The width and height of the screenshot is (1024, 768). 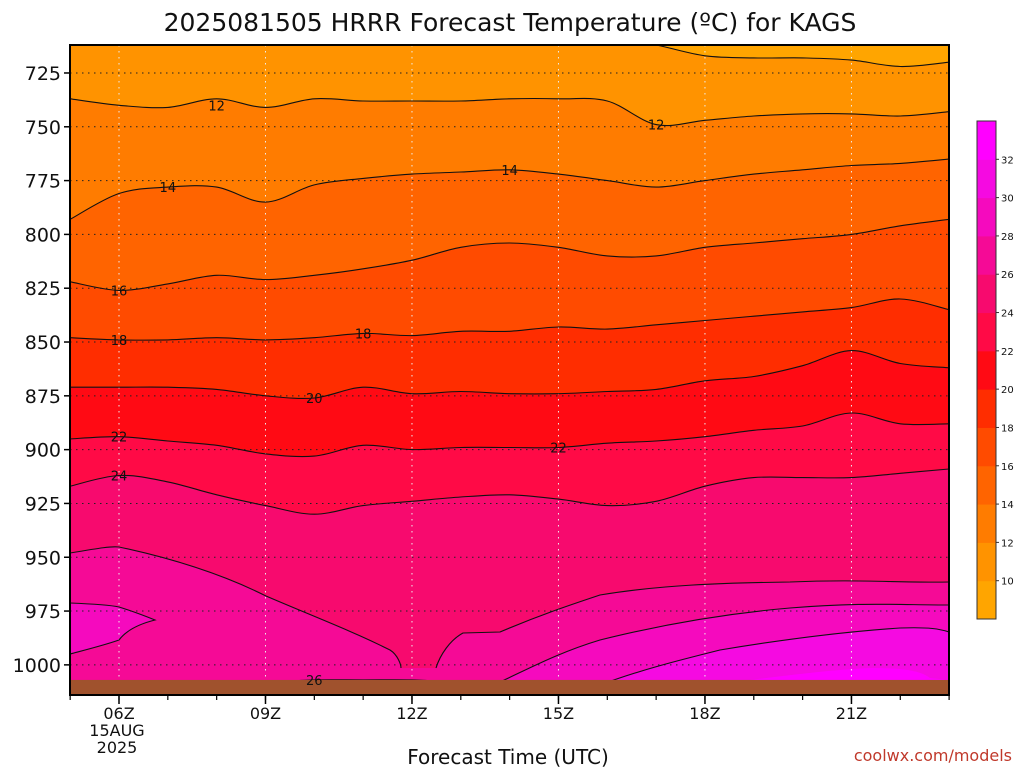 What do you see at coordinates (1007, 237) in the screenshot?
I see `colorbar-label-28: 28` at bounding box center [1007, 237].